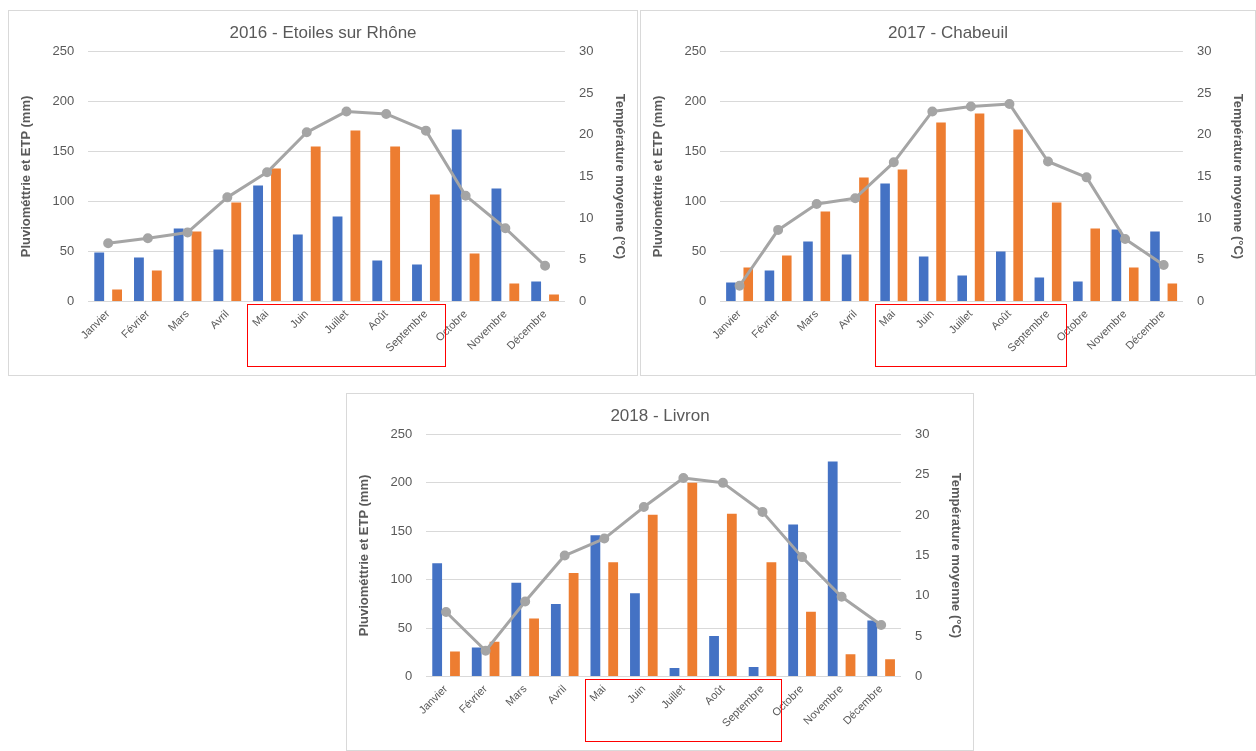 This screenshot has width=1256, height=751. Describe the element at coordinates (323, 32) in the screenshot. I see `chart-title: 2016 - Etoiles sur Rhône` at that location.